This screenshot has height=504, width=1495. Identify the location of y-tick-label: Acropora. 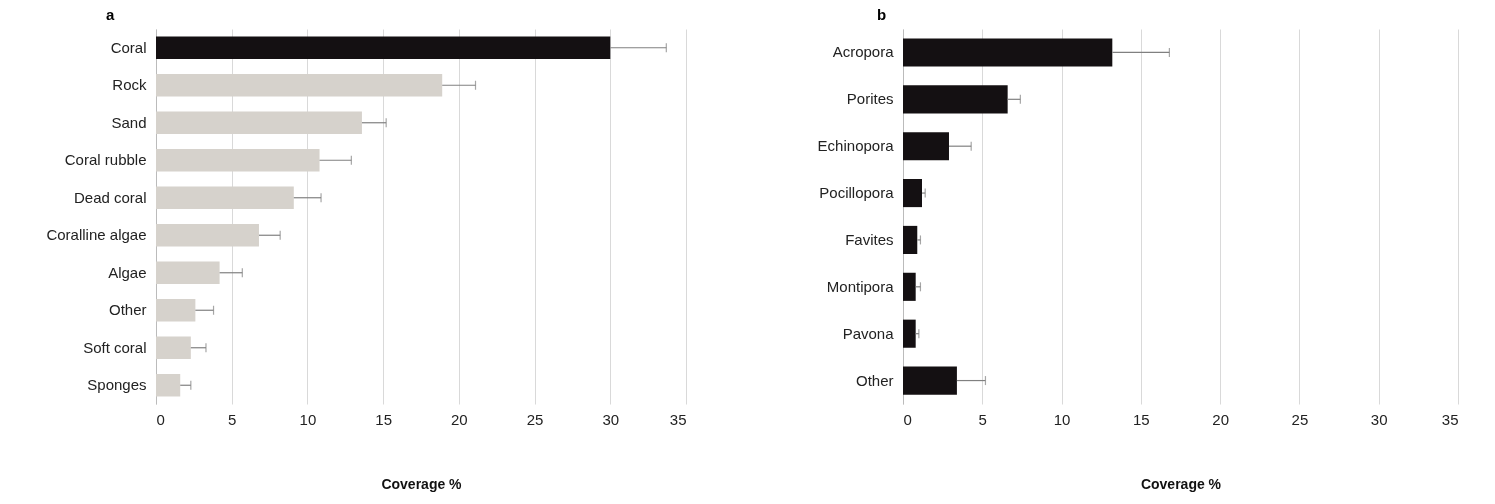
(863, 52).